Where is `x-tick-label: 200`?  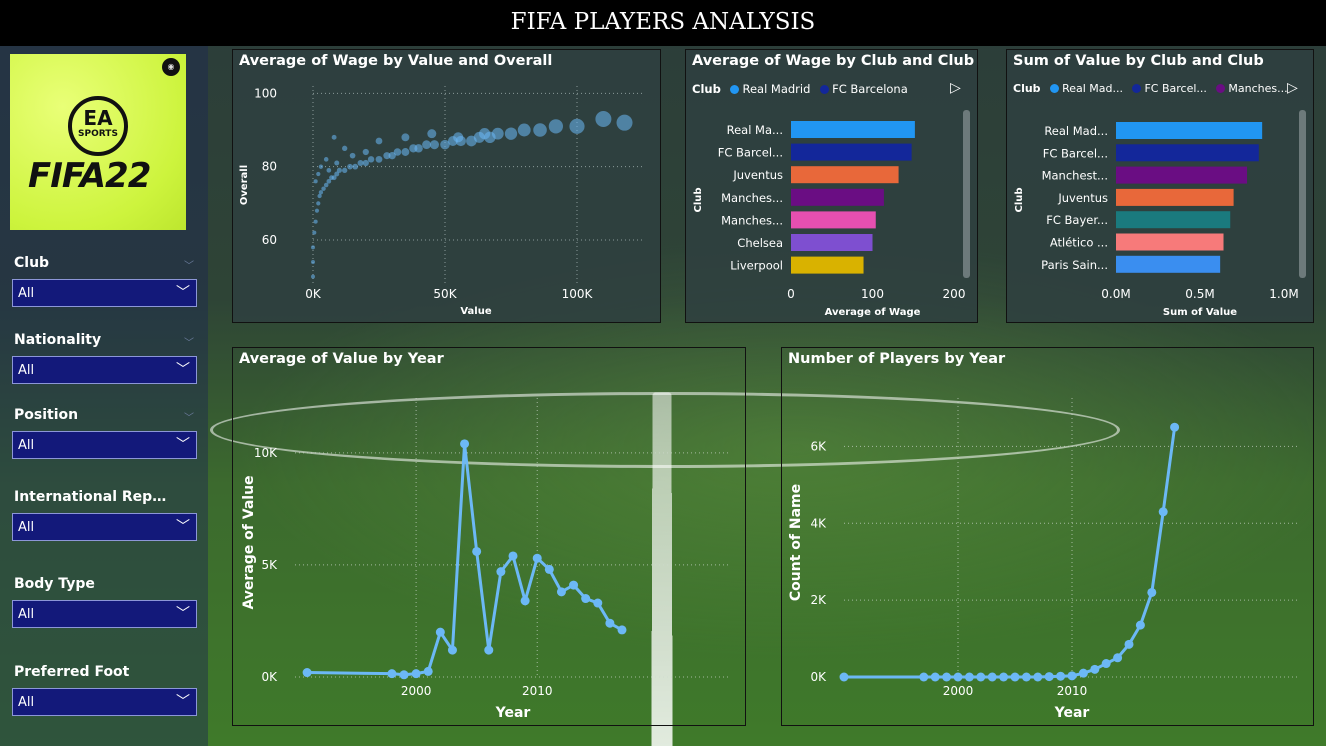
x-tick-label: 200 is located at coordinates (954, 294).